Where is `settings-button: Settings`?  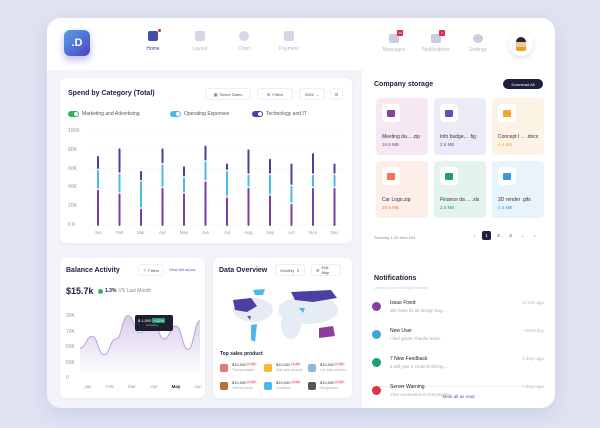 settings-button: Settings is located at coordinates (478, 43).